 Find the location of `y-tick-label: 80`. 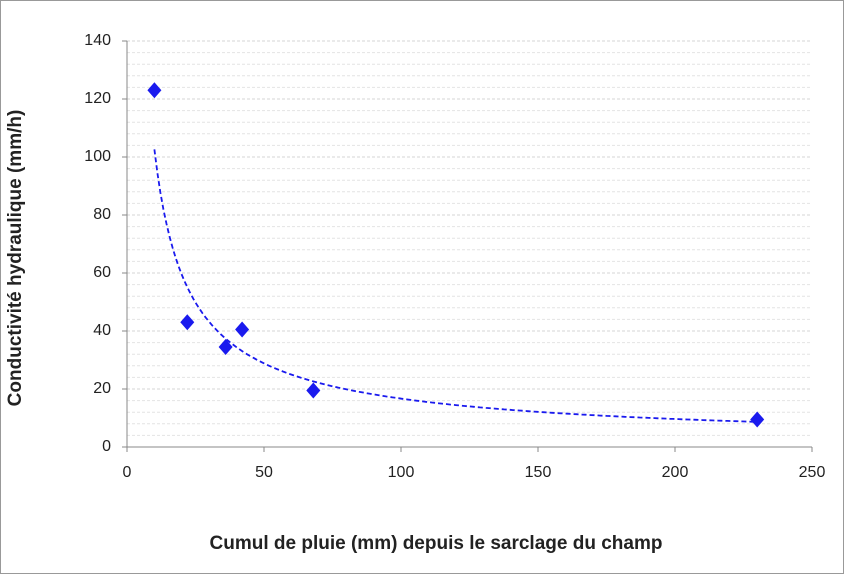

y-tick-label: 80 is located at coordinates (102, 214).